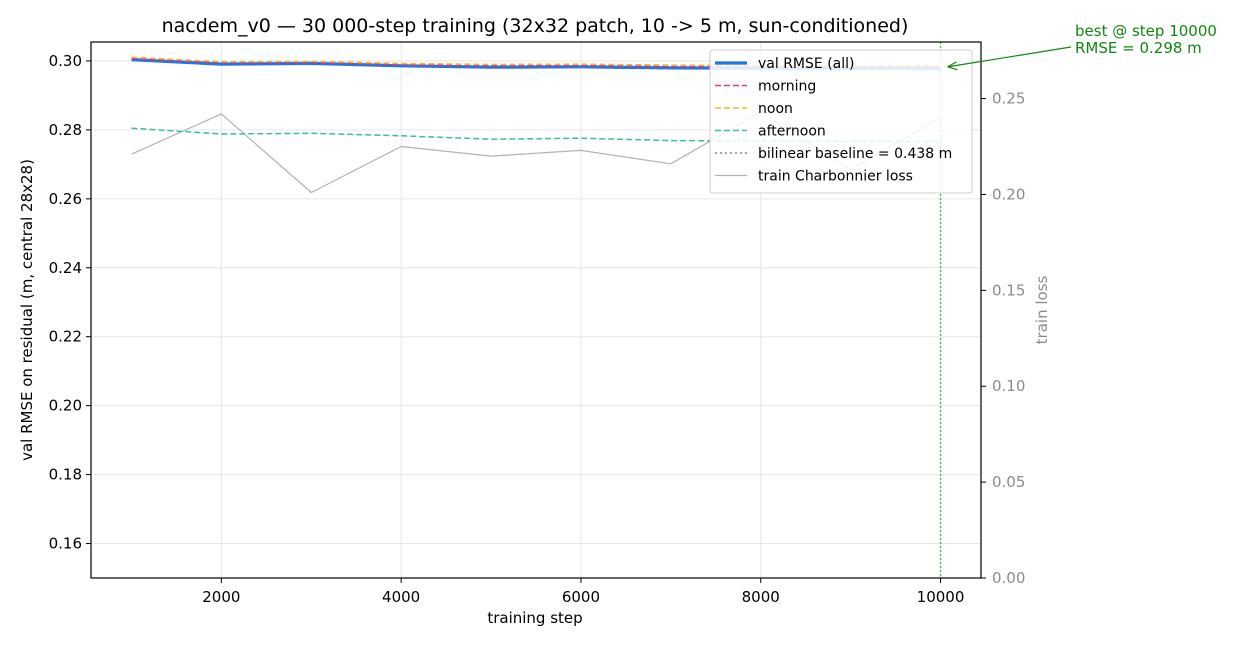  What do you see at coordinates (401, 597) in the screenshot?
I see `x-tick-label: 4000` at bounding box center [401, 597].